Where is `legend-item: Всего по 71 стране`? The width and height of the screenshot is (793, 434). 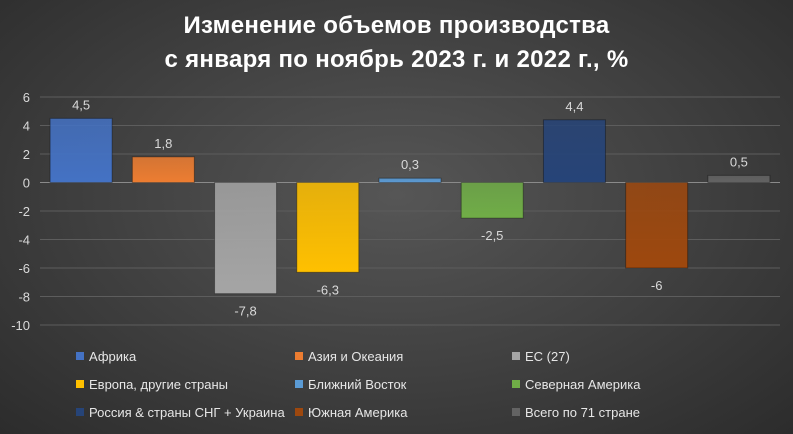
legend-item: Всего по 71 стране is located at coordinates (576, 412).